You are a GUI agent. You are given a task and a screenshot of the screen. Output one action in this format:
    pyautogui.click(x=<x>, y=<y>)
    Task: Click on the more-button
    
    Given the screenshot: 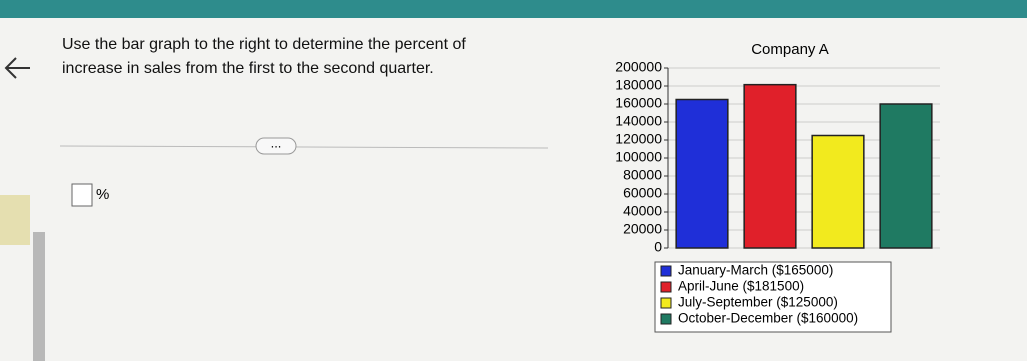 What is the action you would take?
    pyautogui.click(x=276, y=146)
    